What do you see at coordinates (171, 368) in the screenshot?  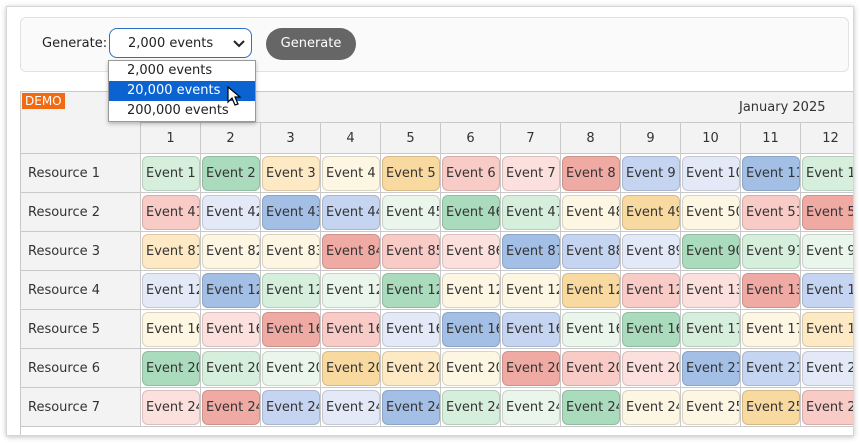 I see `event: Event 201` at bounding box center [171, 368].